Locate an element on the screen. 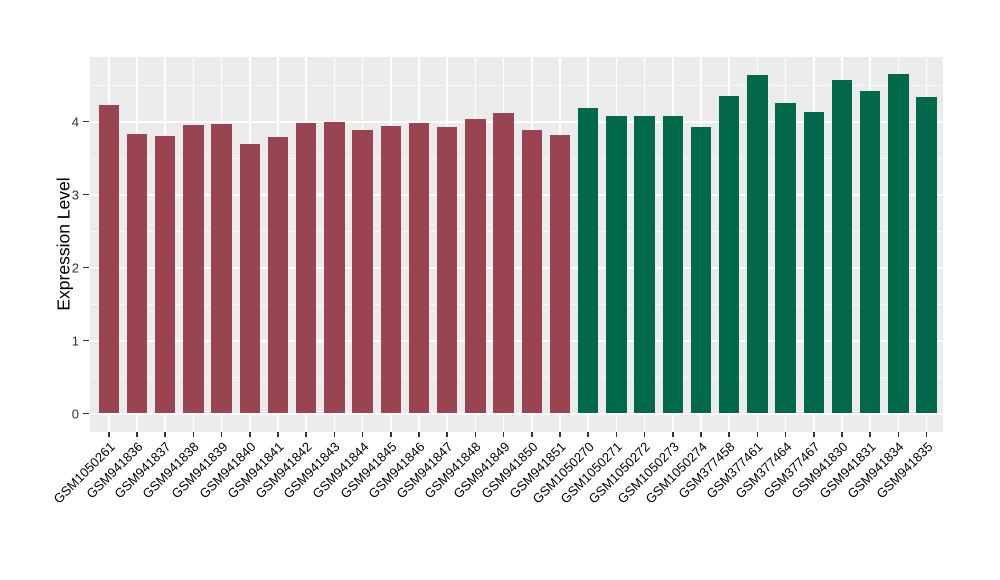  y-tick-label: 4 is located at coordinates (75, 121).